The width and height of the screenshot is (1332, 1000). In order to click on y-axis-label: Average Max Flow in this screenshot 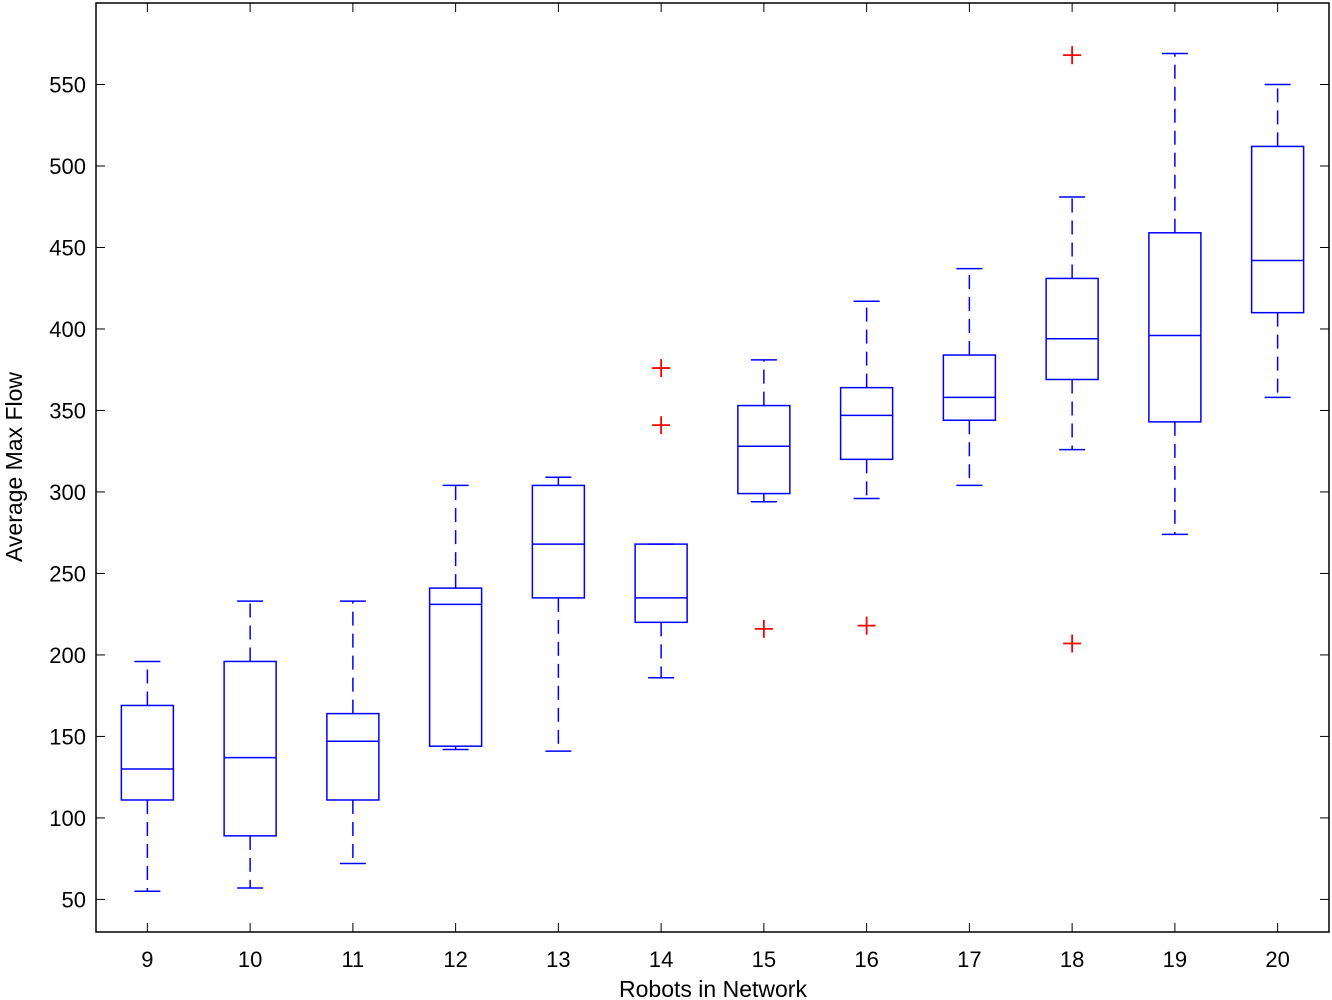, I will do `click(14, 467)`.